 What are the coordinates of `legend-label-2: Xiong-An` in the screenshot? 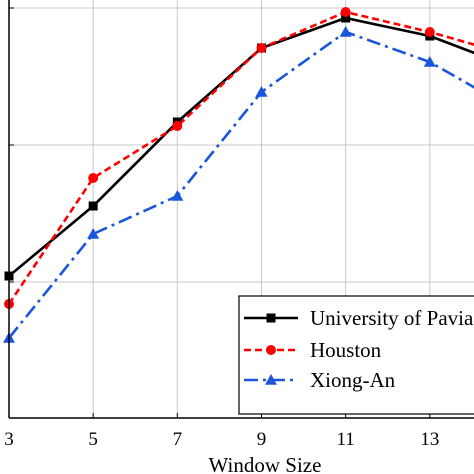 It's located at (353, 380).